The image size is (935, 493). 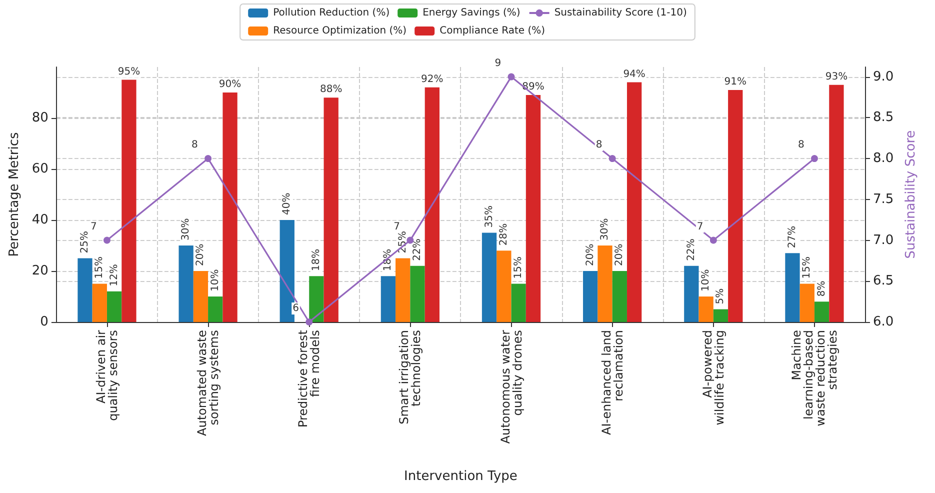 What do you see at coordinates (40, 118) in the screenshot?
I see `y-tick-label: 80` at bounding box center [40, 118].